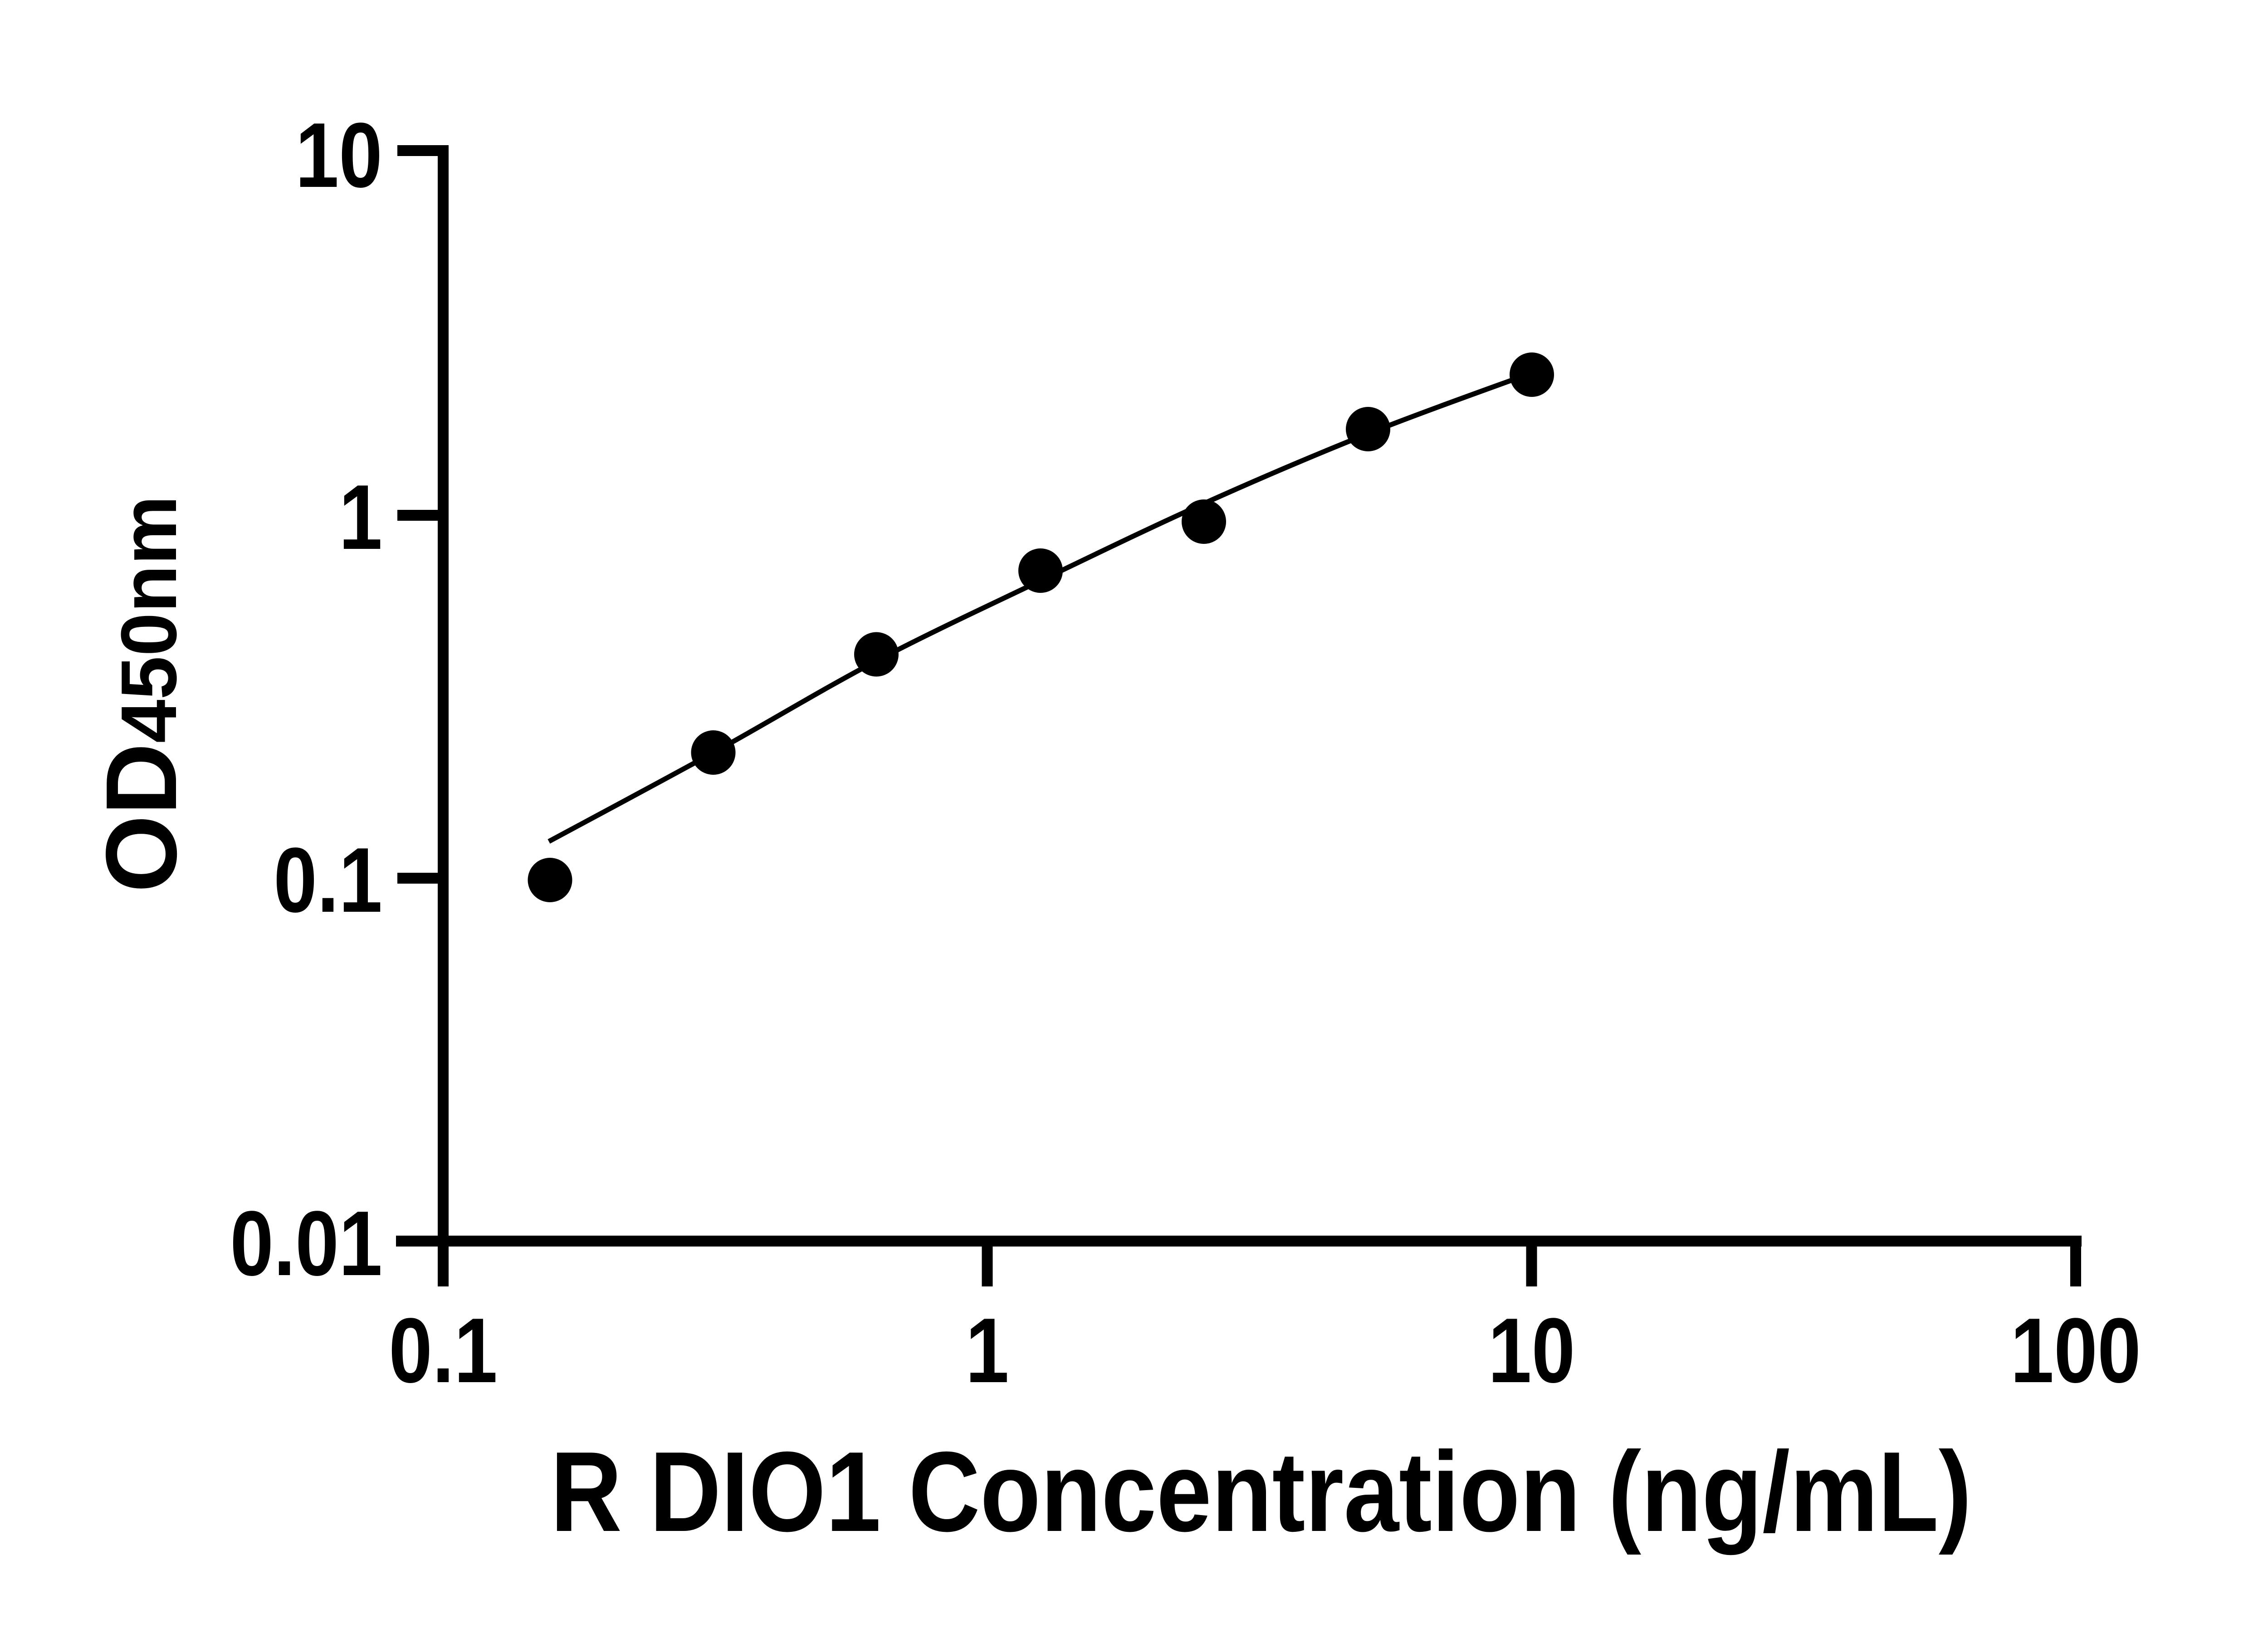  Describe the element at coordinates (1260, 1491) in the screenshot. I see `svg-text: R DIO1 Concentration (ng/mL)` at that location.